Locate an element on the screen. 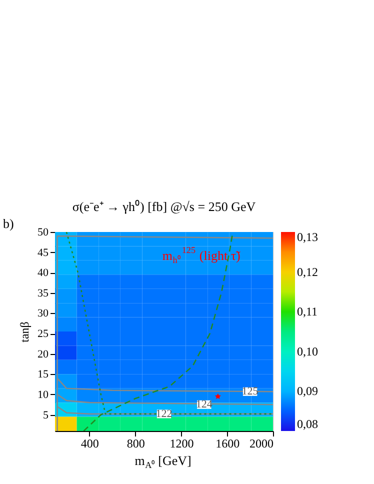  y-axis-title: tanβ is located at coordinates (25, 332).